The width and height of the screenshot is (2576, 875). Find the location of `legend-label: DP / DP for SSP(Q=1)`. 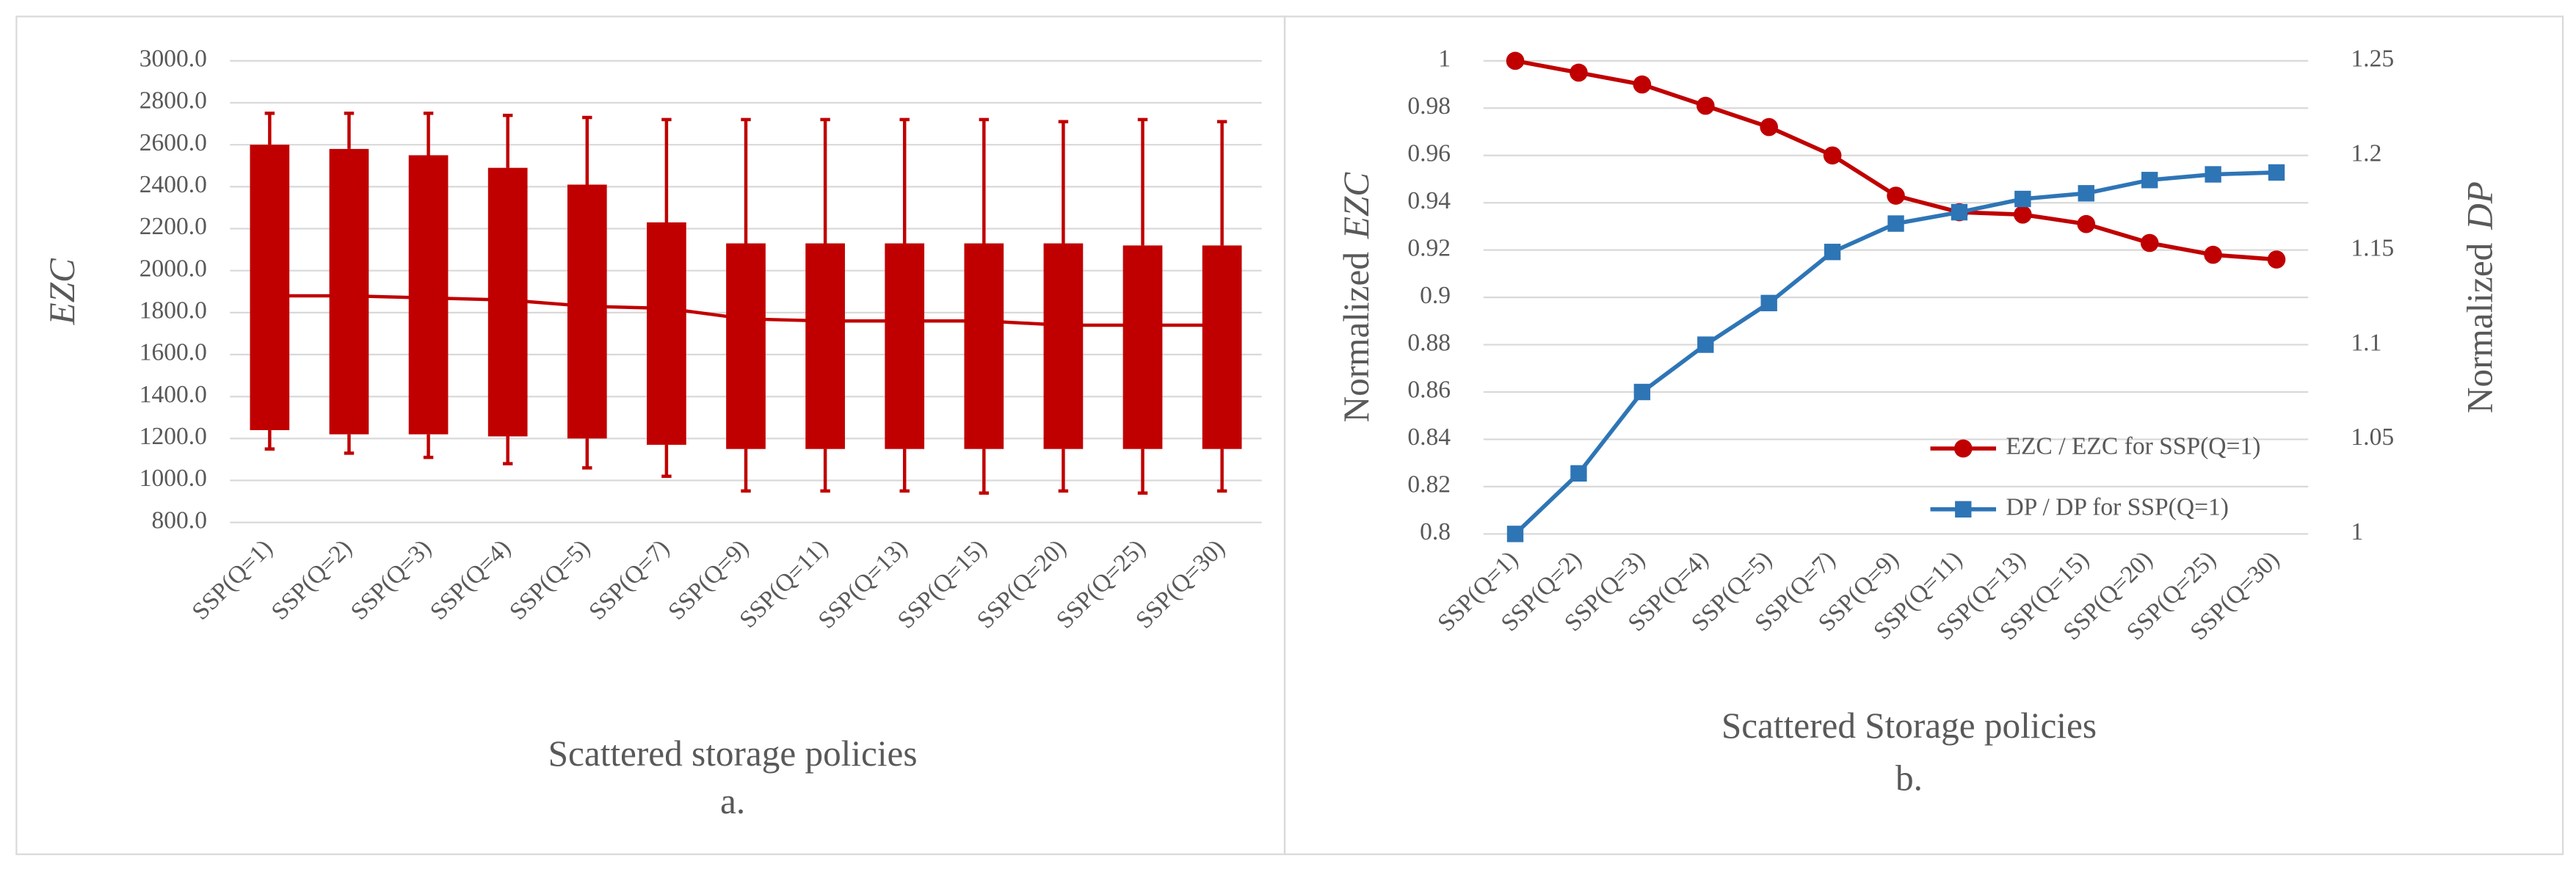

legend-label: DP / DP for SSP(Q=1) is located at coordinates (2117, 506).